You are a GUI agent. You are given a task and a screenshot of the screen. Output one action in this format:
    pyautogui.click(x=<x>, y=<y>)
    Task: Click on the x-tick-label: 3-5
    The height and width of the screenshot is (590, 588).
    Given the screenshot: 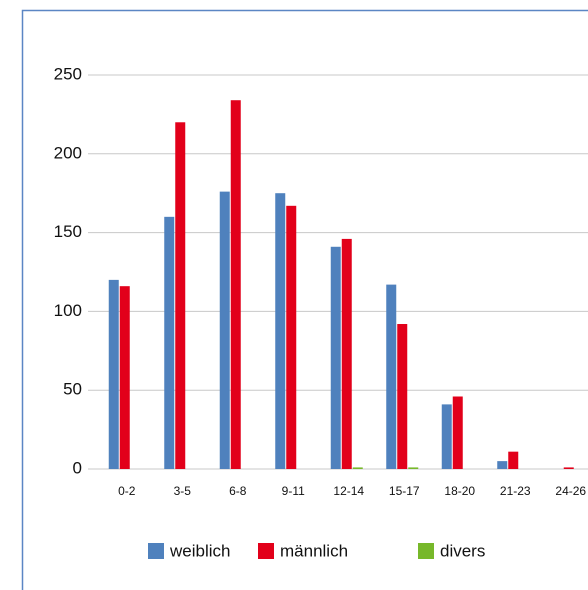 What is the action you would take?
    pyautogui.click(x=183, y=491)
    